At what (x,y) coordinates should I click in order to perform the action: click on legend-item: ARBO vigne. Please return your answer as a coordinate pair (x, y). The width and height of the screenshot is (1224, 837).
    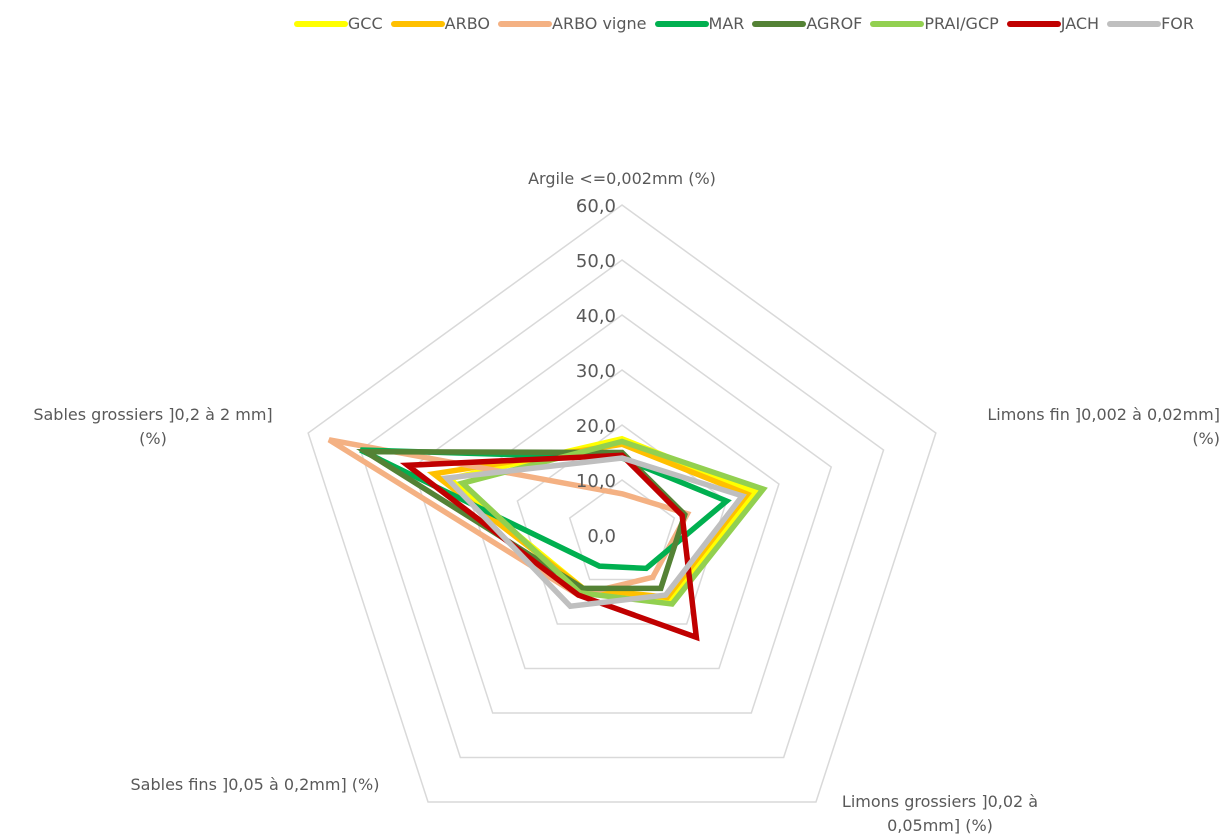
    Looking at the image, I should click on (572, 23).